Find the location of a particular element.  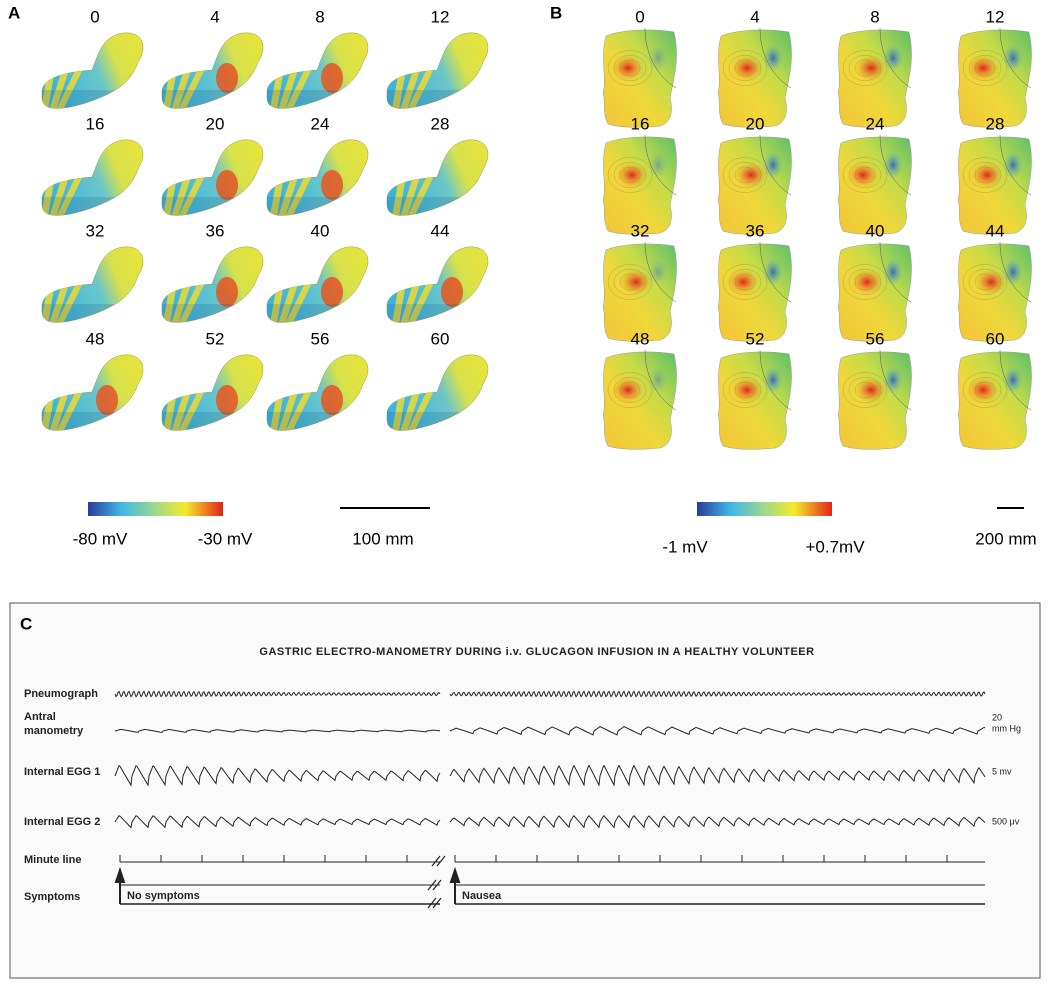

panel-label: C is located at coordinates (26, 623).